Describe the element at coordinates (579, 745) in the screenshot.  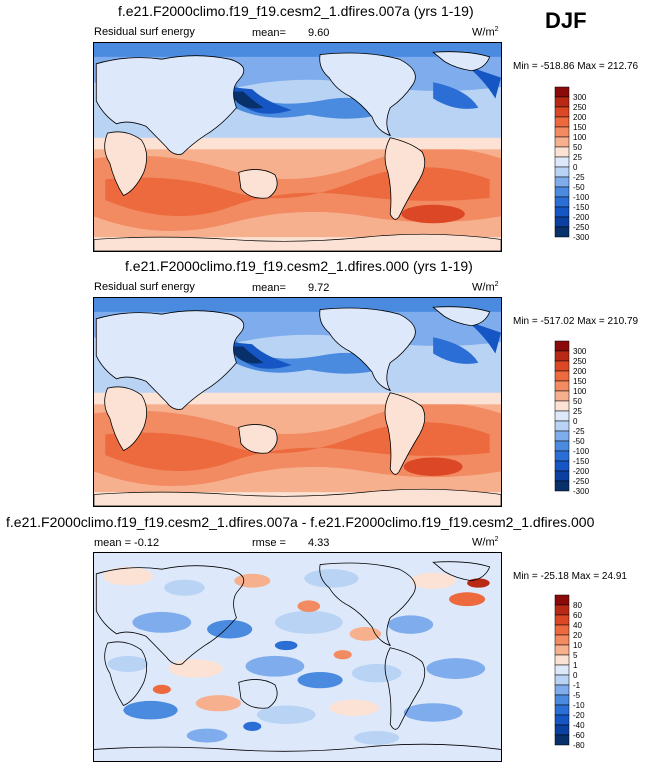
I see `colorbar-tick-label: -80` at that location.